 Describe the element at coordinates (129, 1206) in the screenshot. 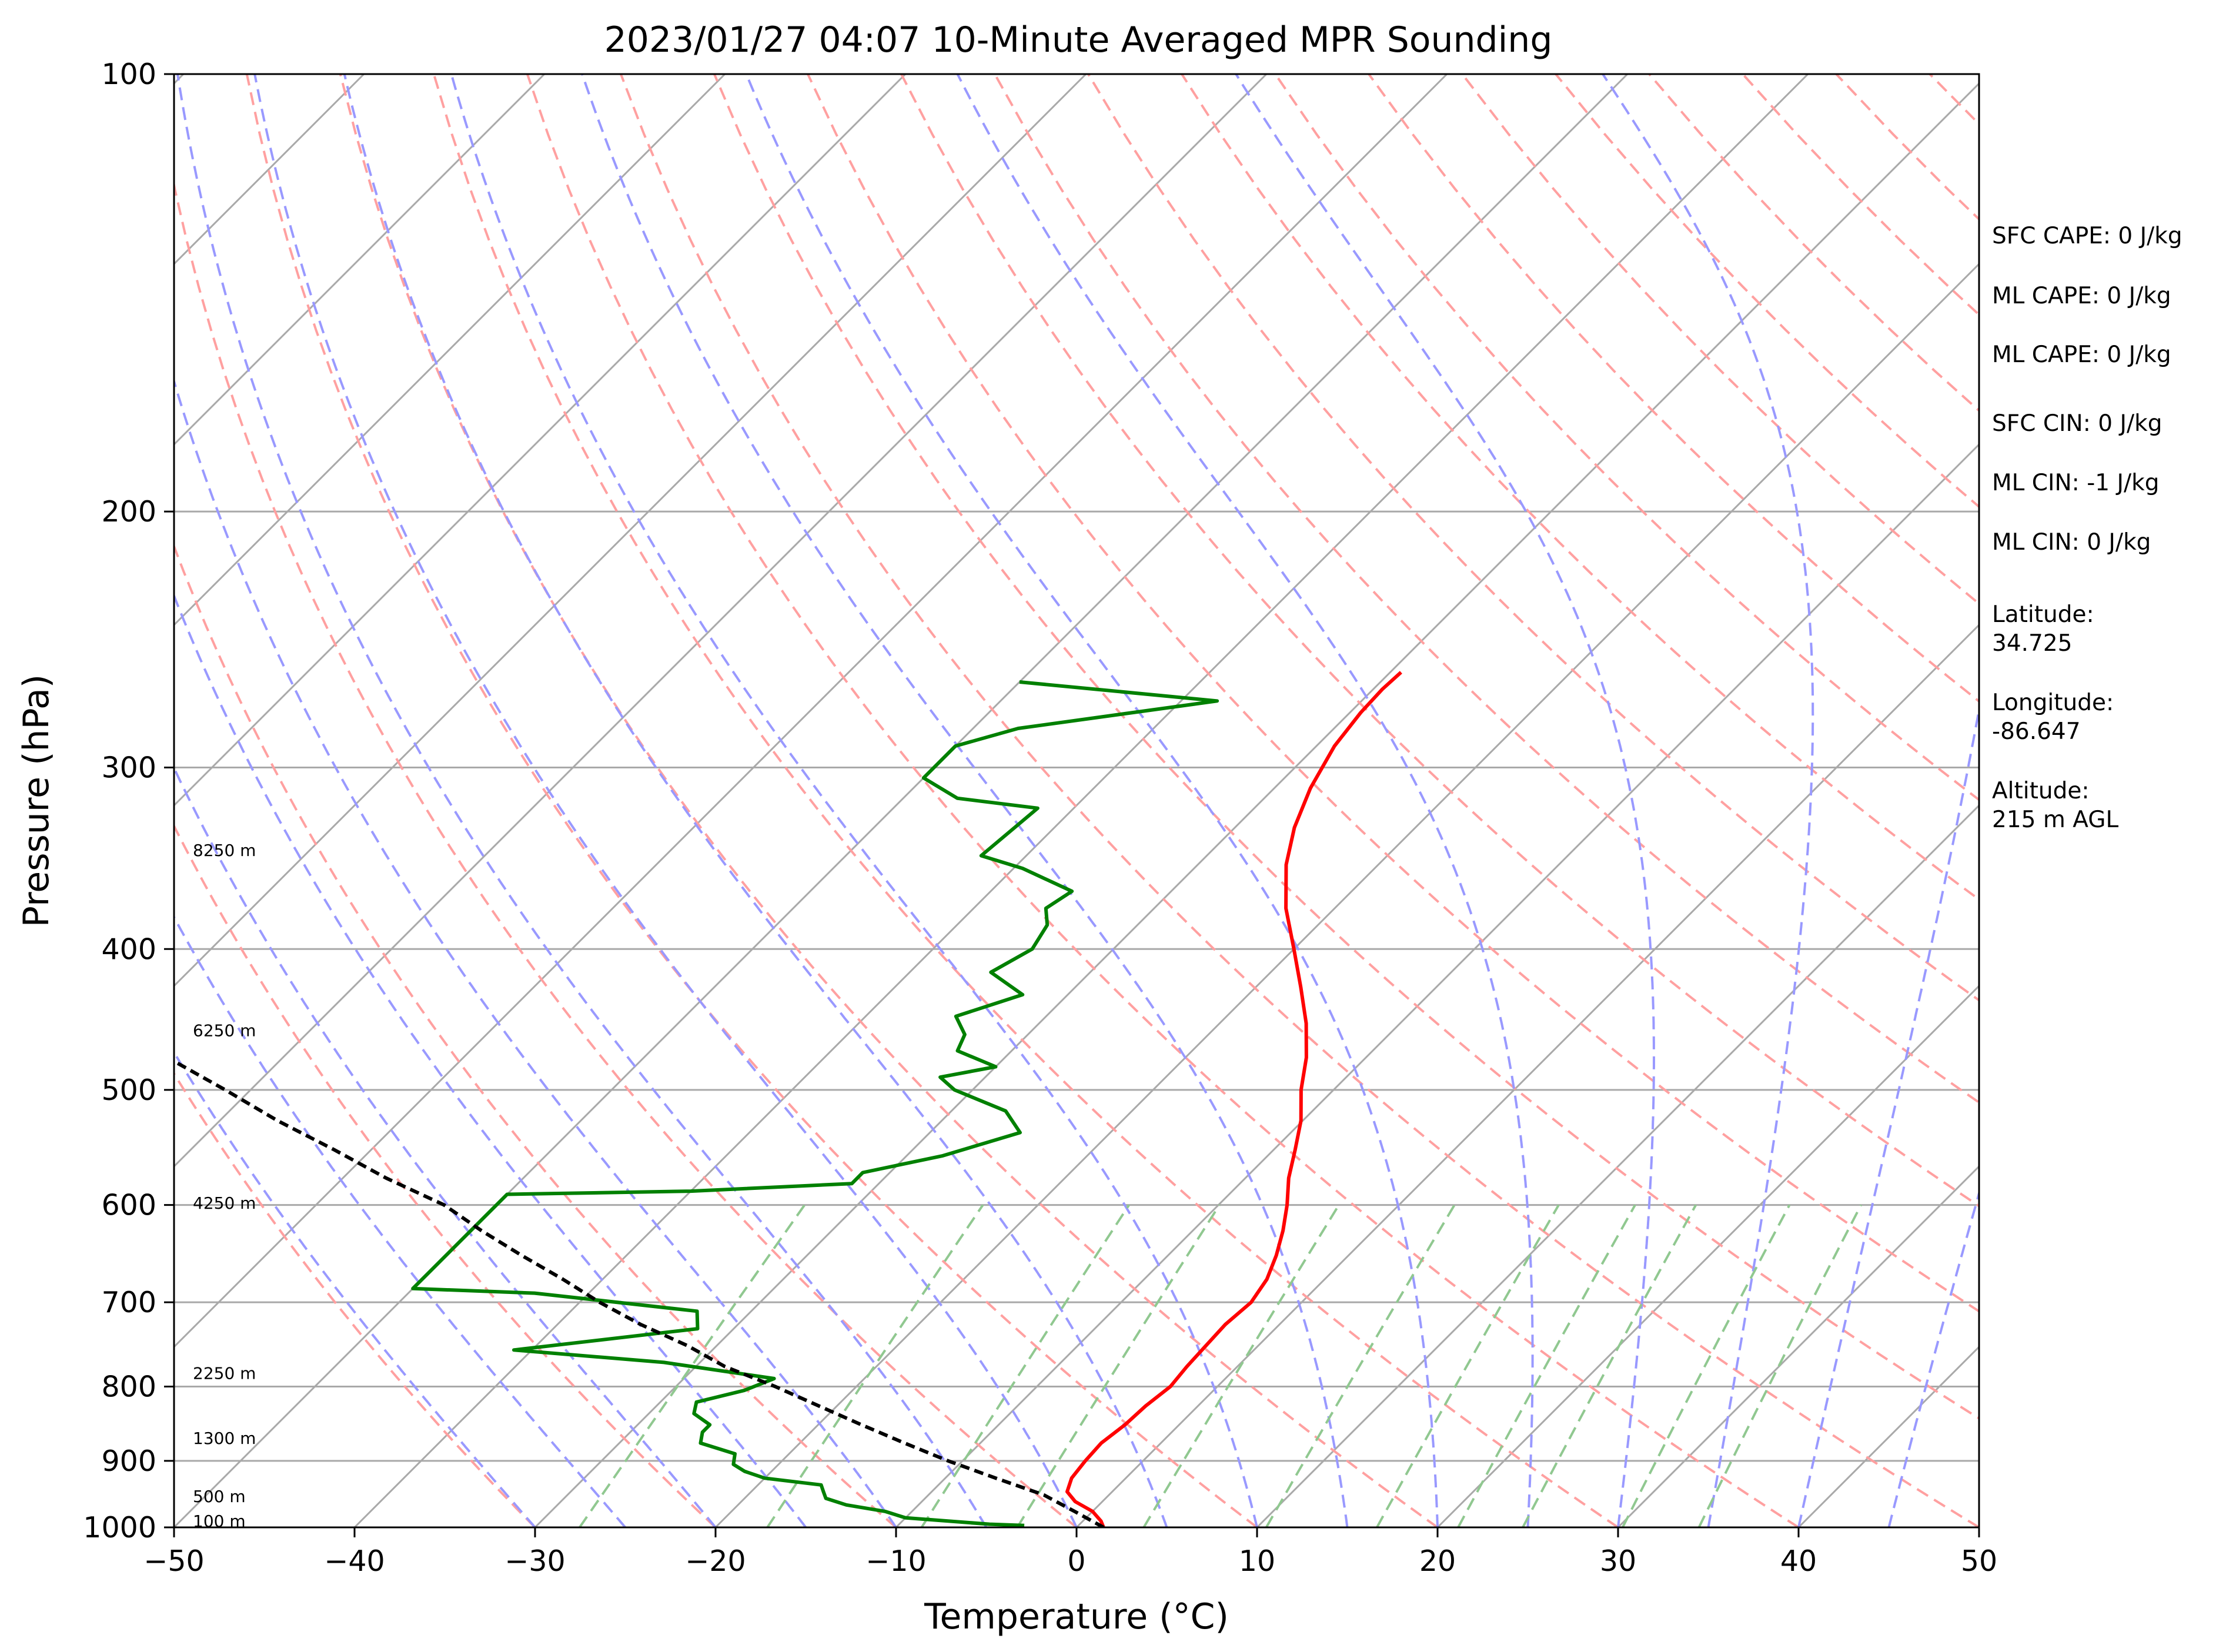

I see `y-tick-label: 600` at that location.